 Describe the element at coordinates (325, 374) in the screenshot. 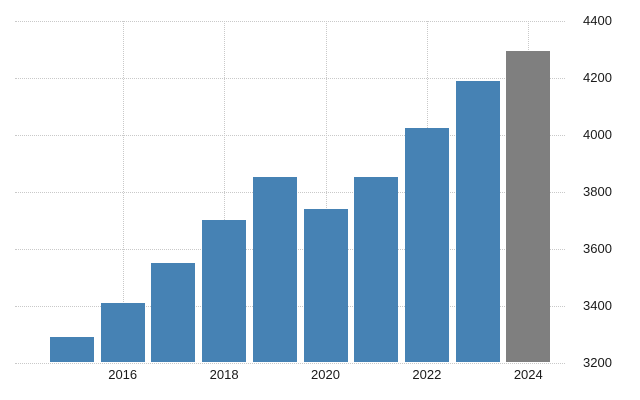

I see `x-tick-label: 2020` at that location.